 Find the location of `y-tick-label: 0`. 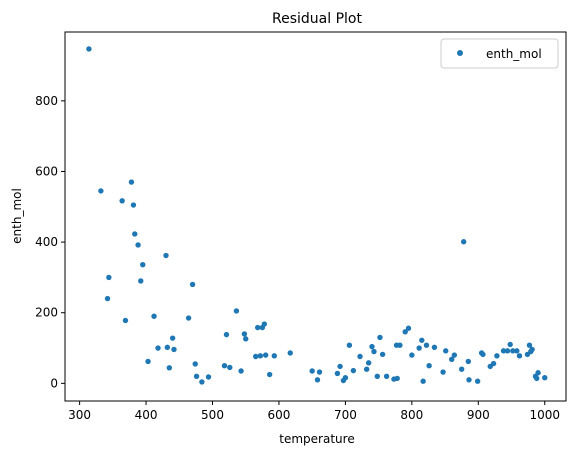

y-tick-label: 0 is located at coordinates (54, 383).